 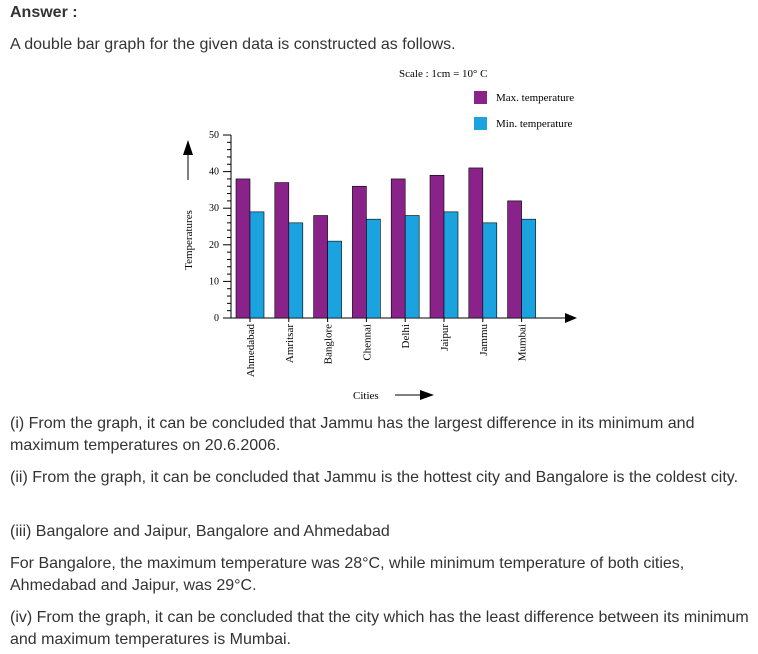 What do you see at coordinates (214, 172) in the screenshot?
I see `y-tick-label: 40` at bounding box center [214, 172].